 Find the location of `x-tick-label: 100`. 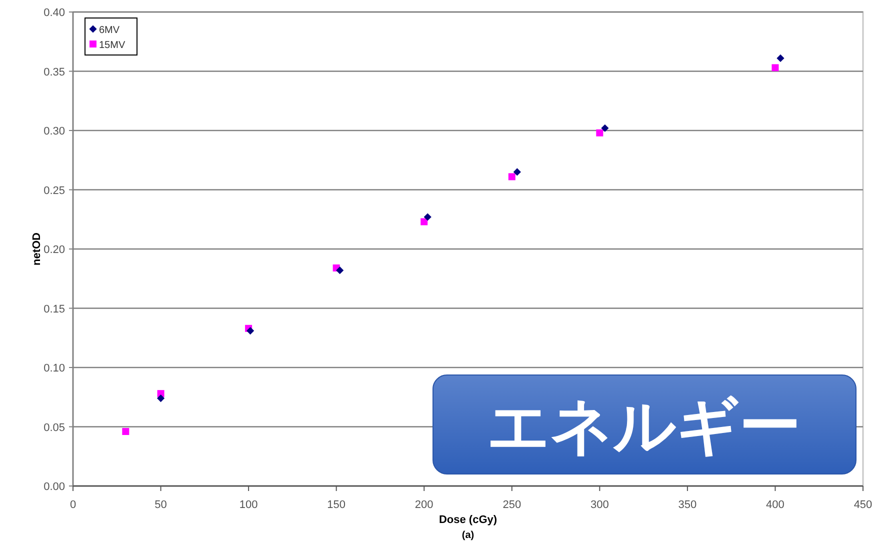

x-tick-label: 100 is located at coordinates (248, 505).